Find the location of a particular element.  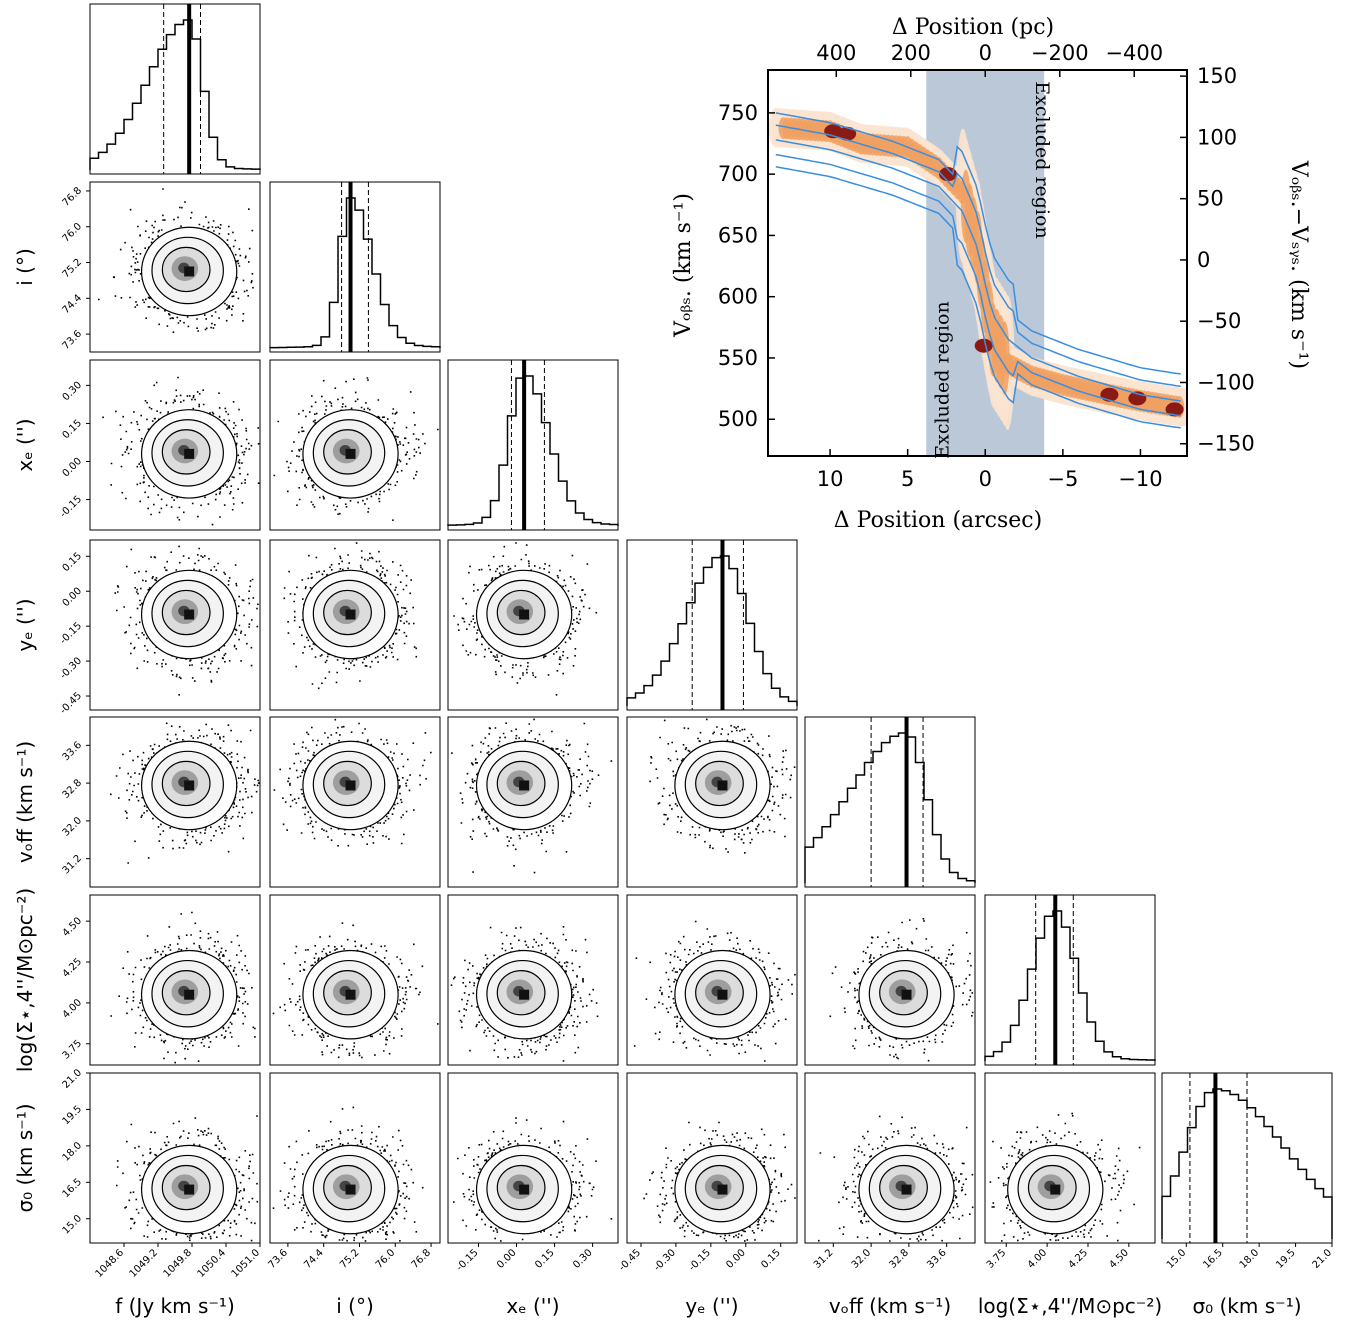

scatter-panel-f-y_c is located at coordinates (175, 625).